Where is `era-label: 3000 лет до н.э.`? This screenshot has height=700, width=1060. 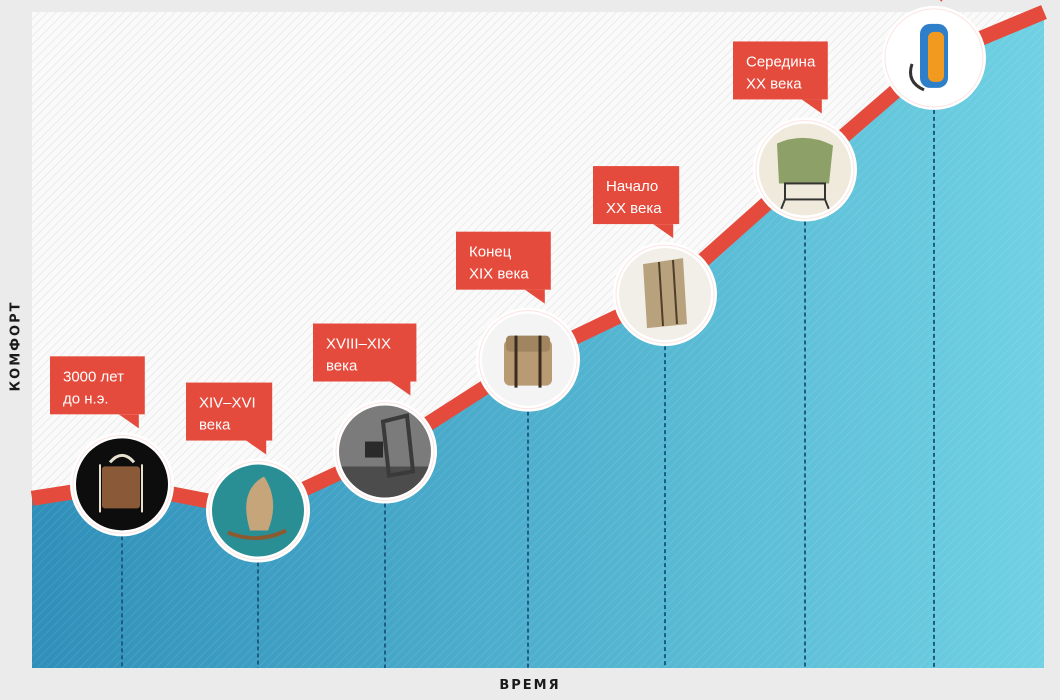
era-label: 3000 лет до н.э. is located at coordinates (97, 392).